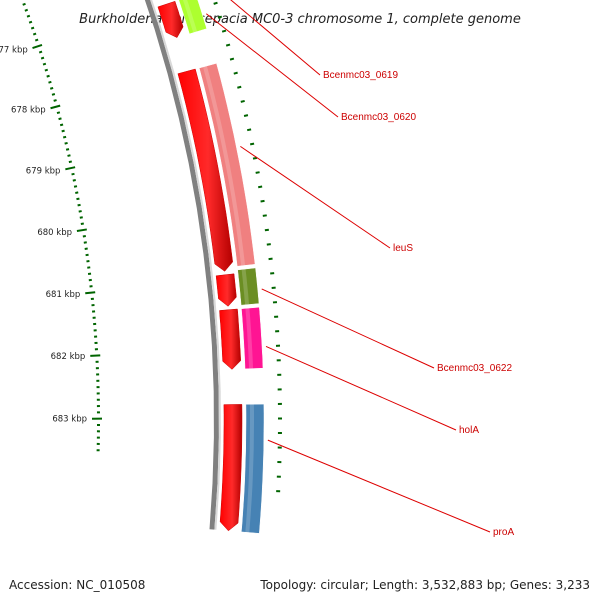  I want to click on tick-label: 682 kbp, so click(68, 357).